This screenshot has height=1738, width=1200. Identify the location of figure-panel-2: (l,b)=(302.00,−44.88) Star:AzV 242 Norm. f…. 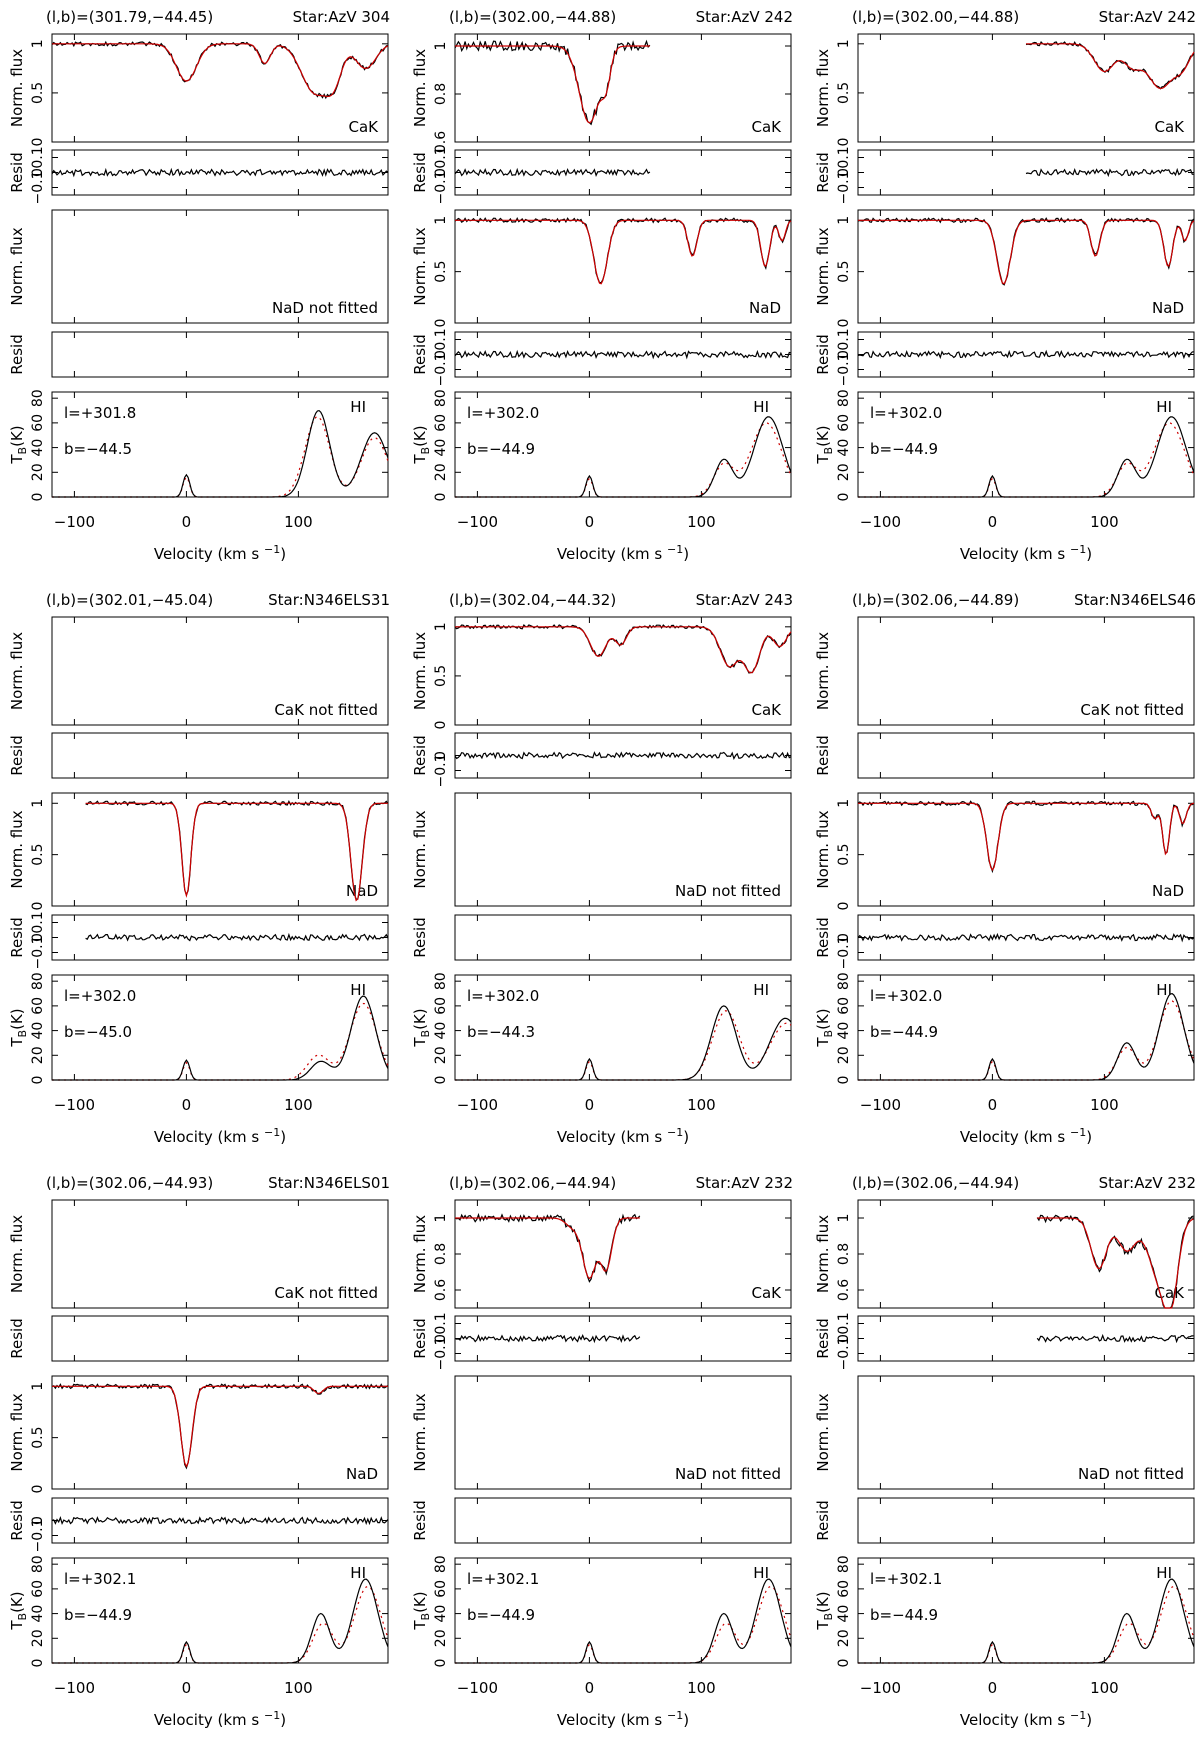
(602, 285).